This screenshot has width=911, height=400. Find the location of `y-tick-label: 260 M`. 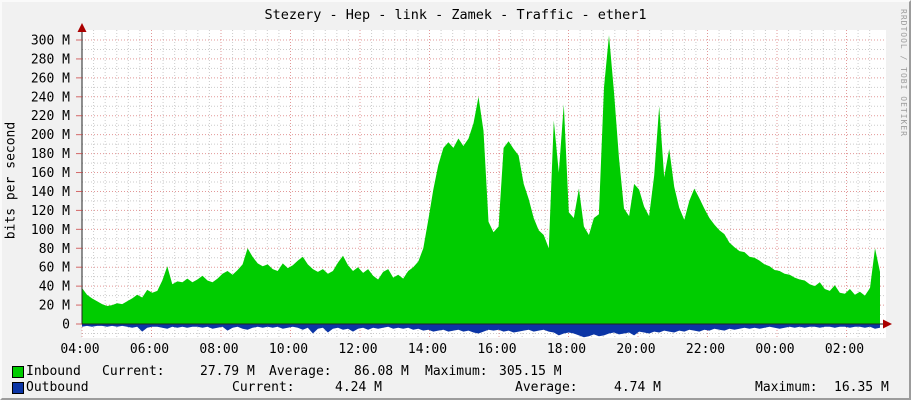

y-tick-label: 260 M is located at coordinates (50, 78).